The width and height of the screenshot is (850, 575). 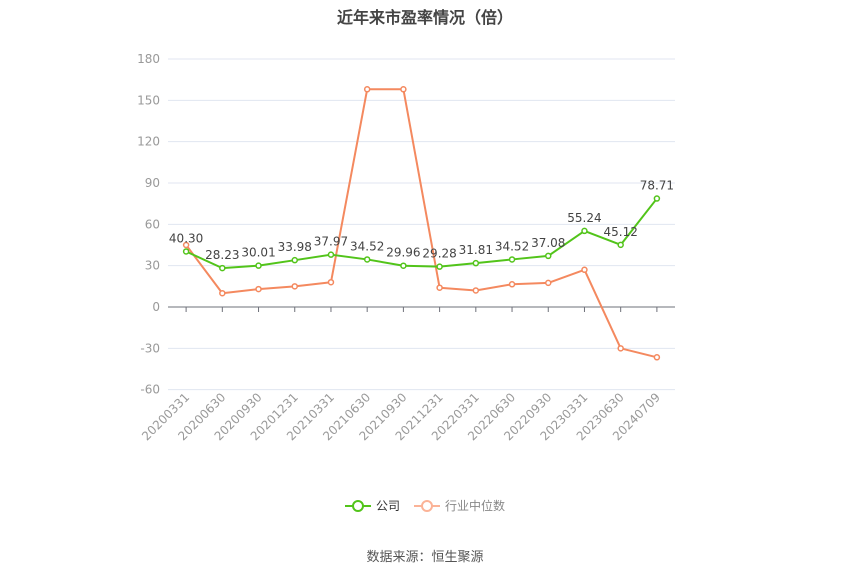 I want to click on data-label: 40.30, so click(x=186, y=238).